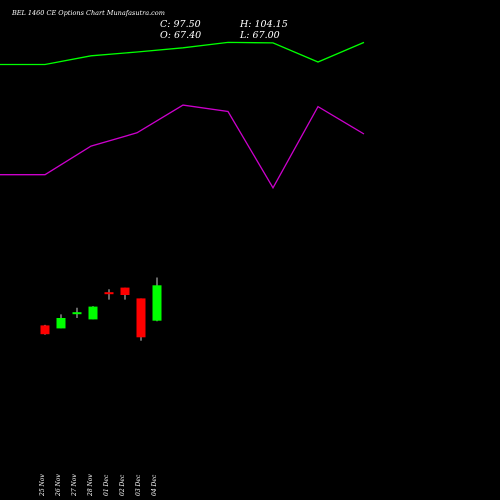  What do you see at coordinates (42, 485) in the screenshot?
I see `x-tick-label: 25 Nov` at bounding box center [42, 485].